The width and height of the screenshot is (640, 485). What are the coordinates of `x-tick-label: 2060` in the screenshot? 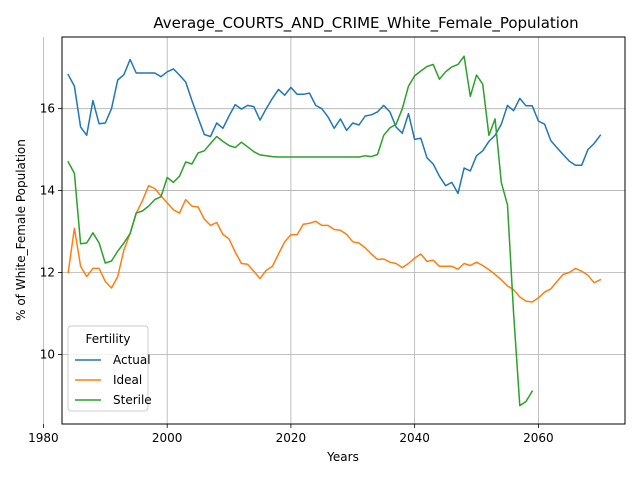 It's located at (538, 438).